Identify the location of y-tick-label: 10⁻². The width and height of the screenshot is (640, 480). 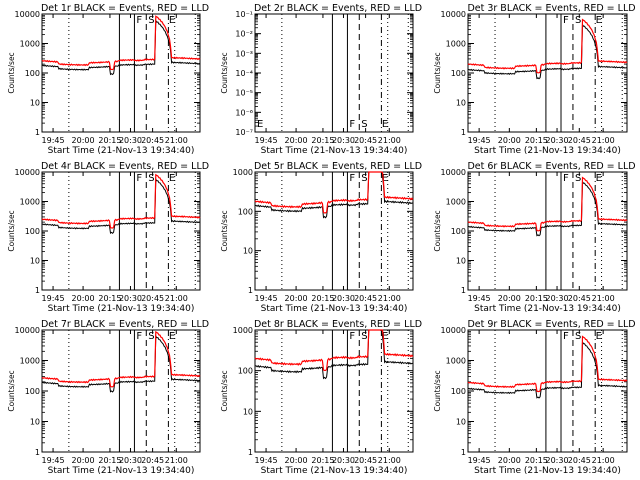
(244, 34).